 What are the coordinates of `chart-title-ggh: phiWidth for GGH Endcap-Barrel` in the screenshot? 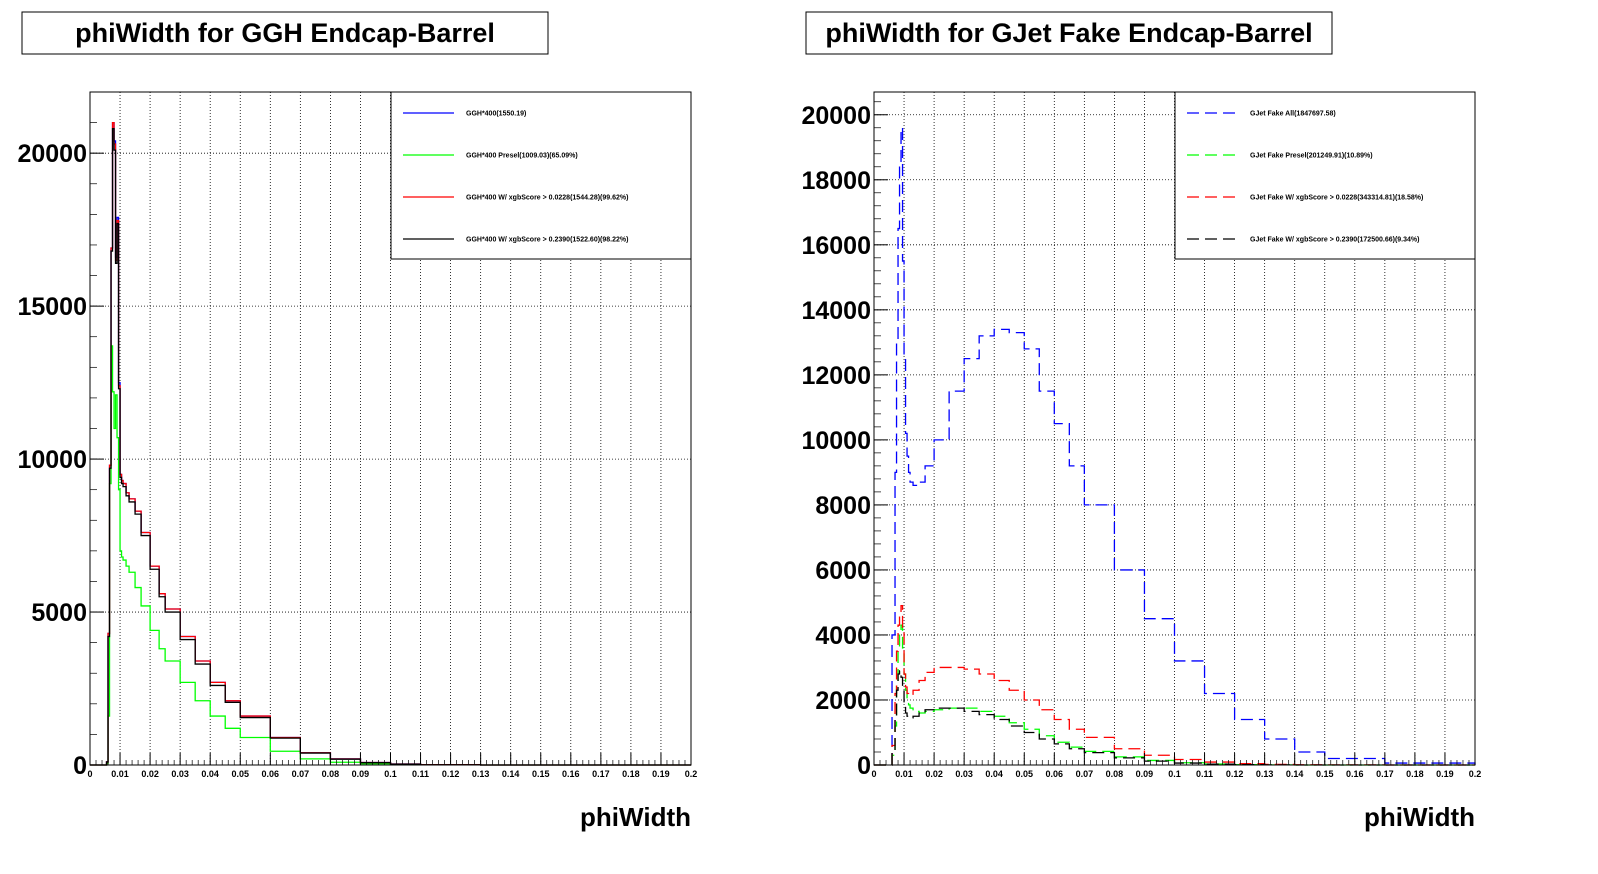 It's located at (285, 33).